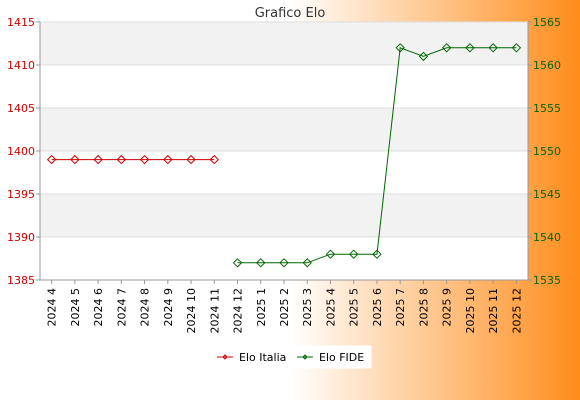 This screenshot has width=580, height=400. I want to click on x-tick-label: 2024 6, so click(98, 307).